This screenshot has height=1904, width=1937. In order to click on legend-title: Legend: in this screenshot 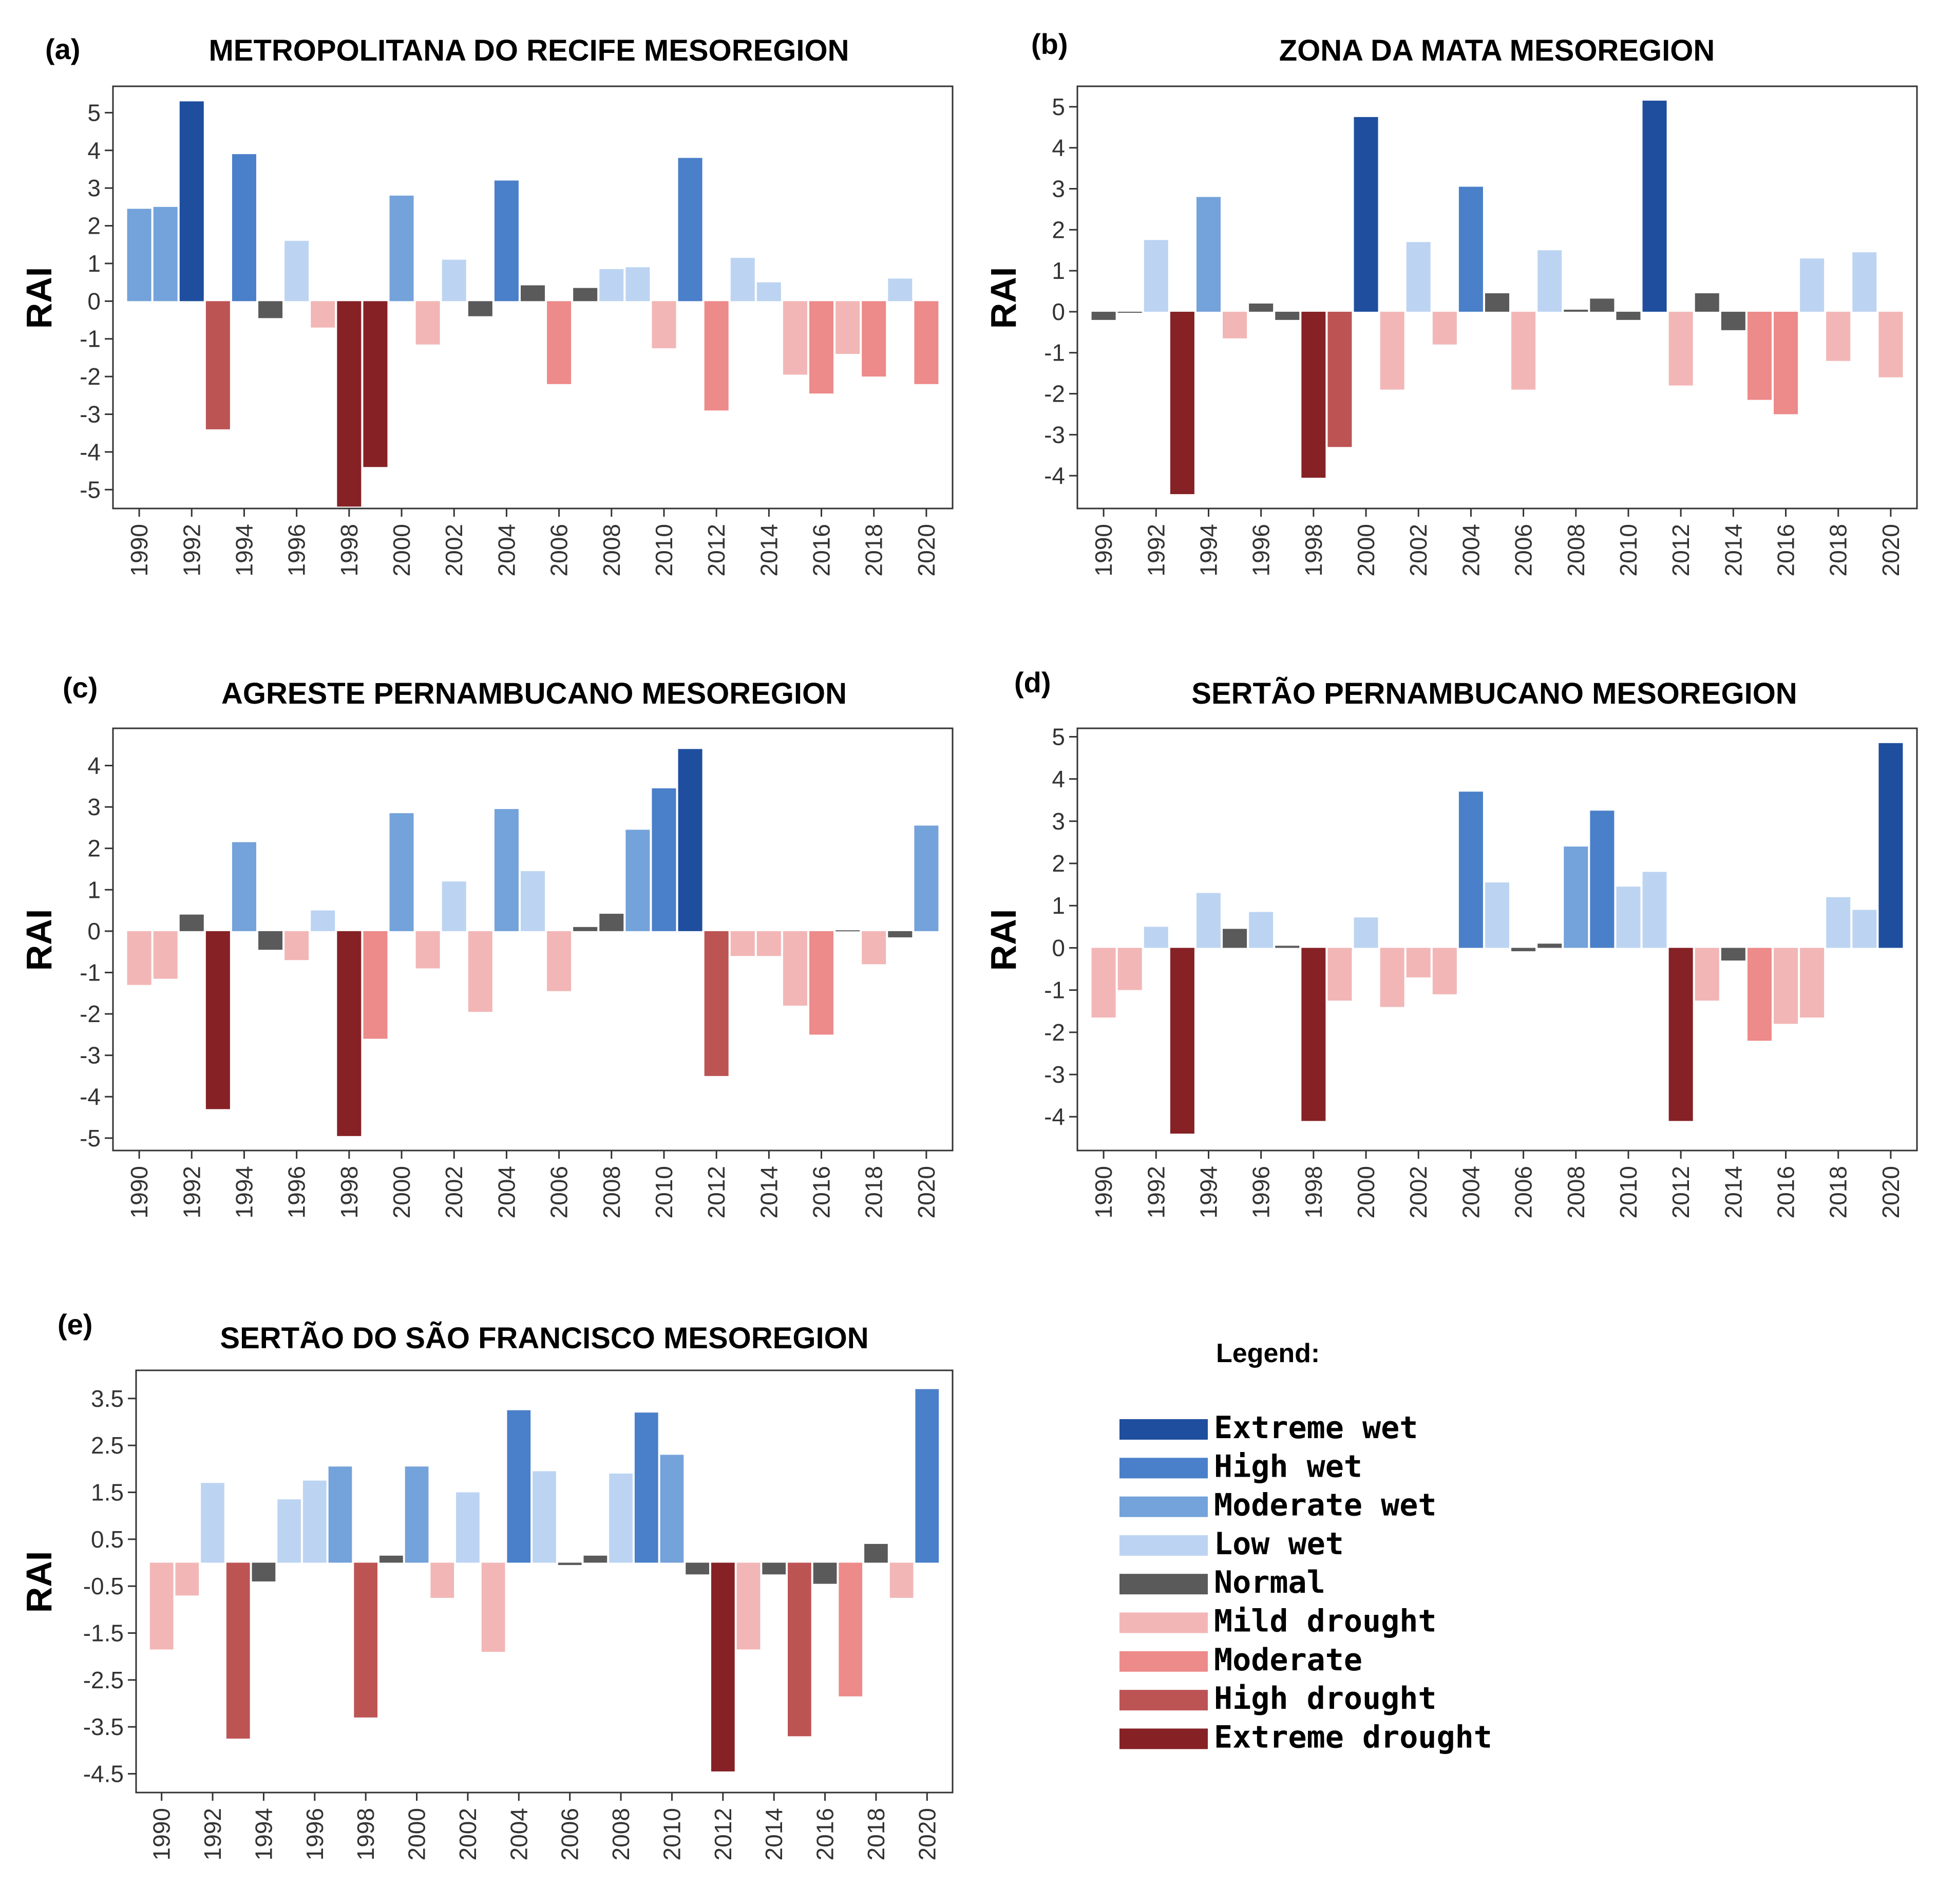, I will do `click(1268, 1353)`.